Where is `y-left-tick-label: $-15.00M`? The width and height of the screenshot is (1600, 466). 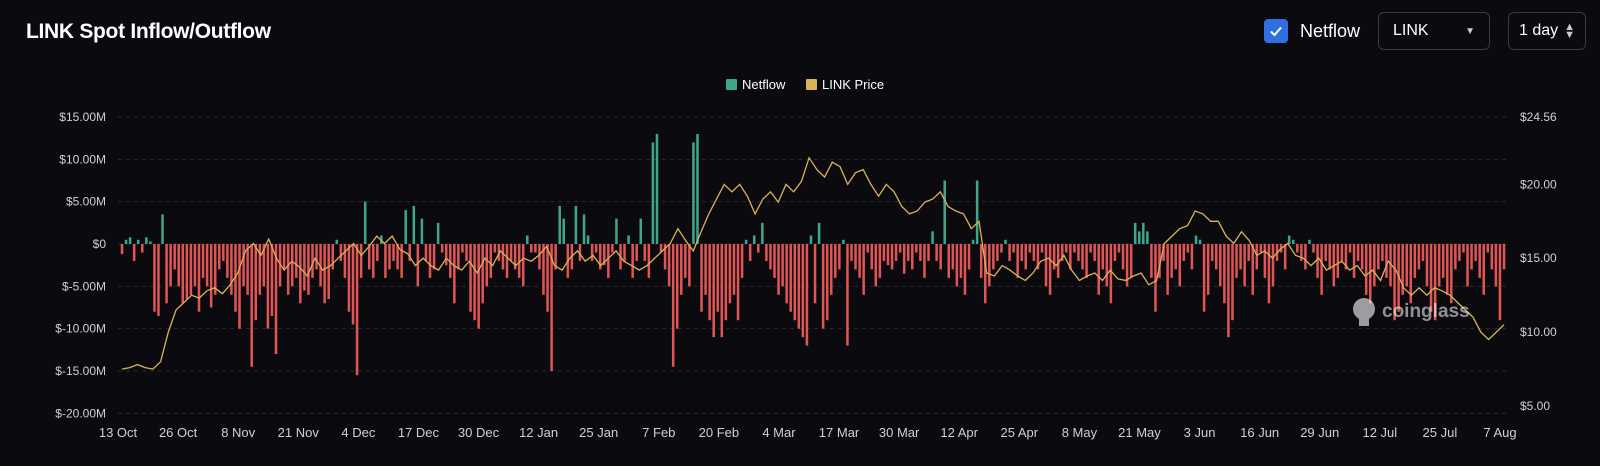 y-left-tick-label: $-15.00M is located at coordinates (80, 371).